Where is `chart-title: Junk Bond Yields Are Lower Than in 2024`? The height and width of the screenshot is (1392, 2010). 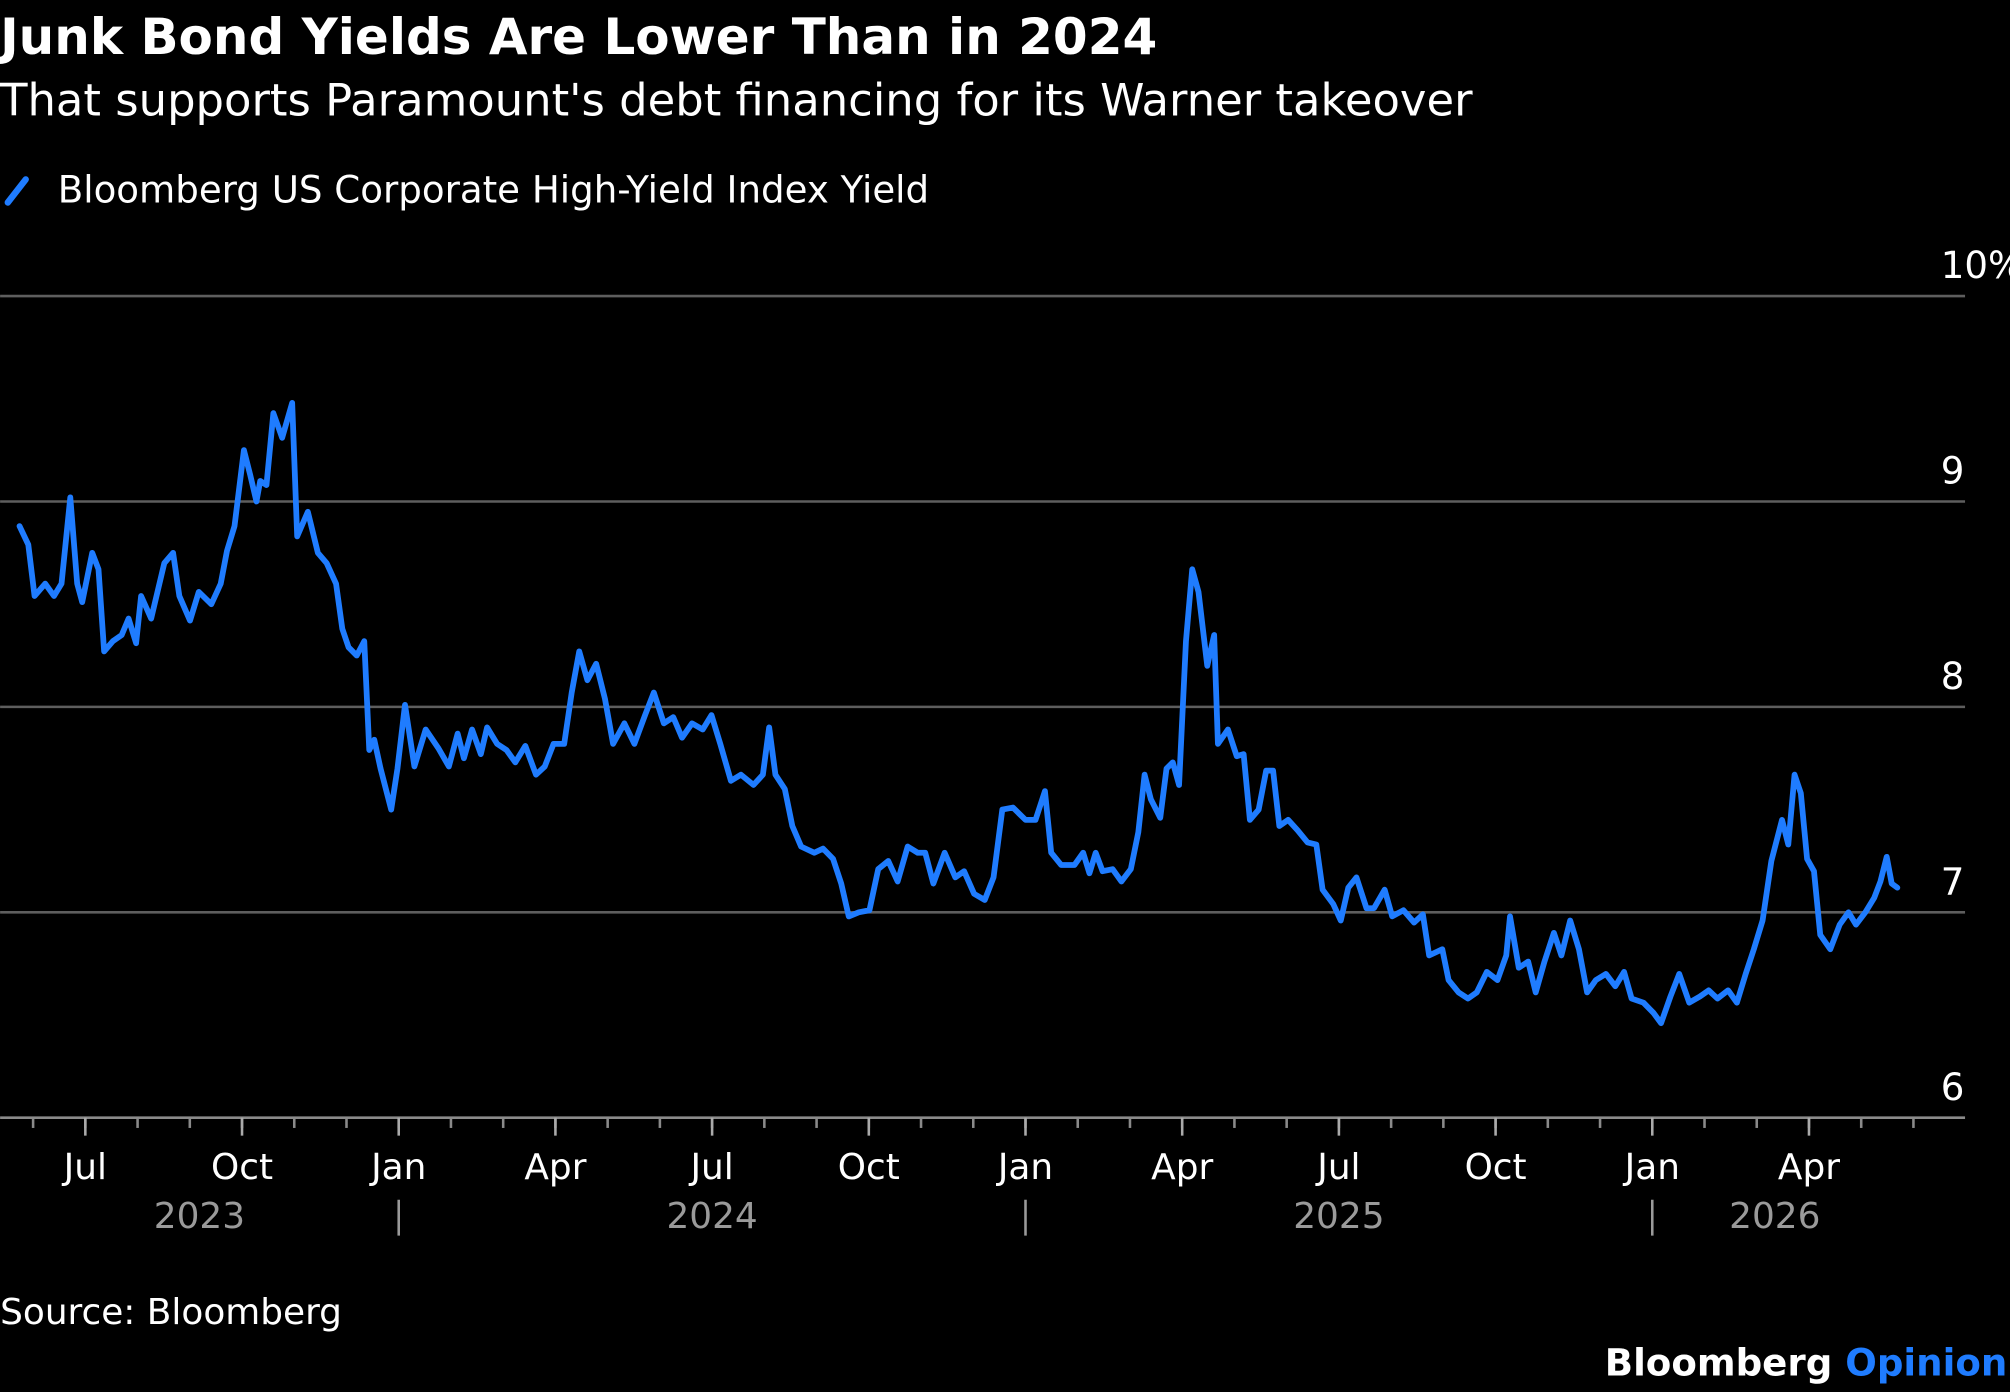 chart-title: Junk Bond Yields Are Lower Than in 2024 is located at coordinates (578, 37).